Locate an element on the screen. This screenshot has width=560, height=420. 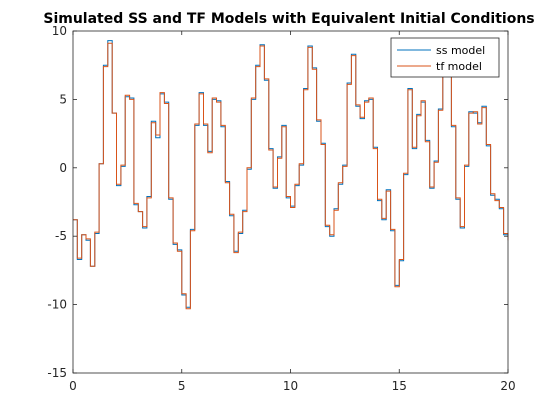
legend-label: tf model is located at coordinates (459, 66).